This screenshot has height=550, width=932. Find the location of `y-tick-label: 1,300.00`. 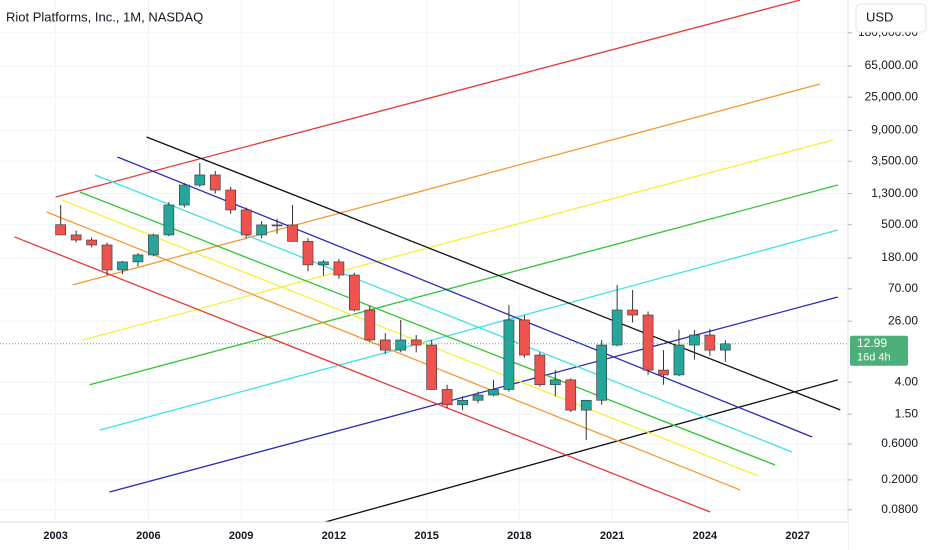

y-tick-label: 1,300.00 is located at coordinates (894, 193).